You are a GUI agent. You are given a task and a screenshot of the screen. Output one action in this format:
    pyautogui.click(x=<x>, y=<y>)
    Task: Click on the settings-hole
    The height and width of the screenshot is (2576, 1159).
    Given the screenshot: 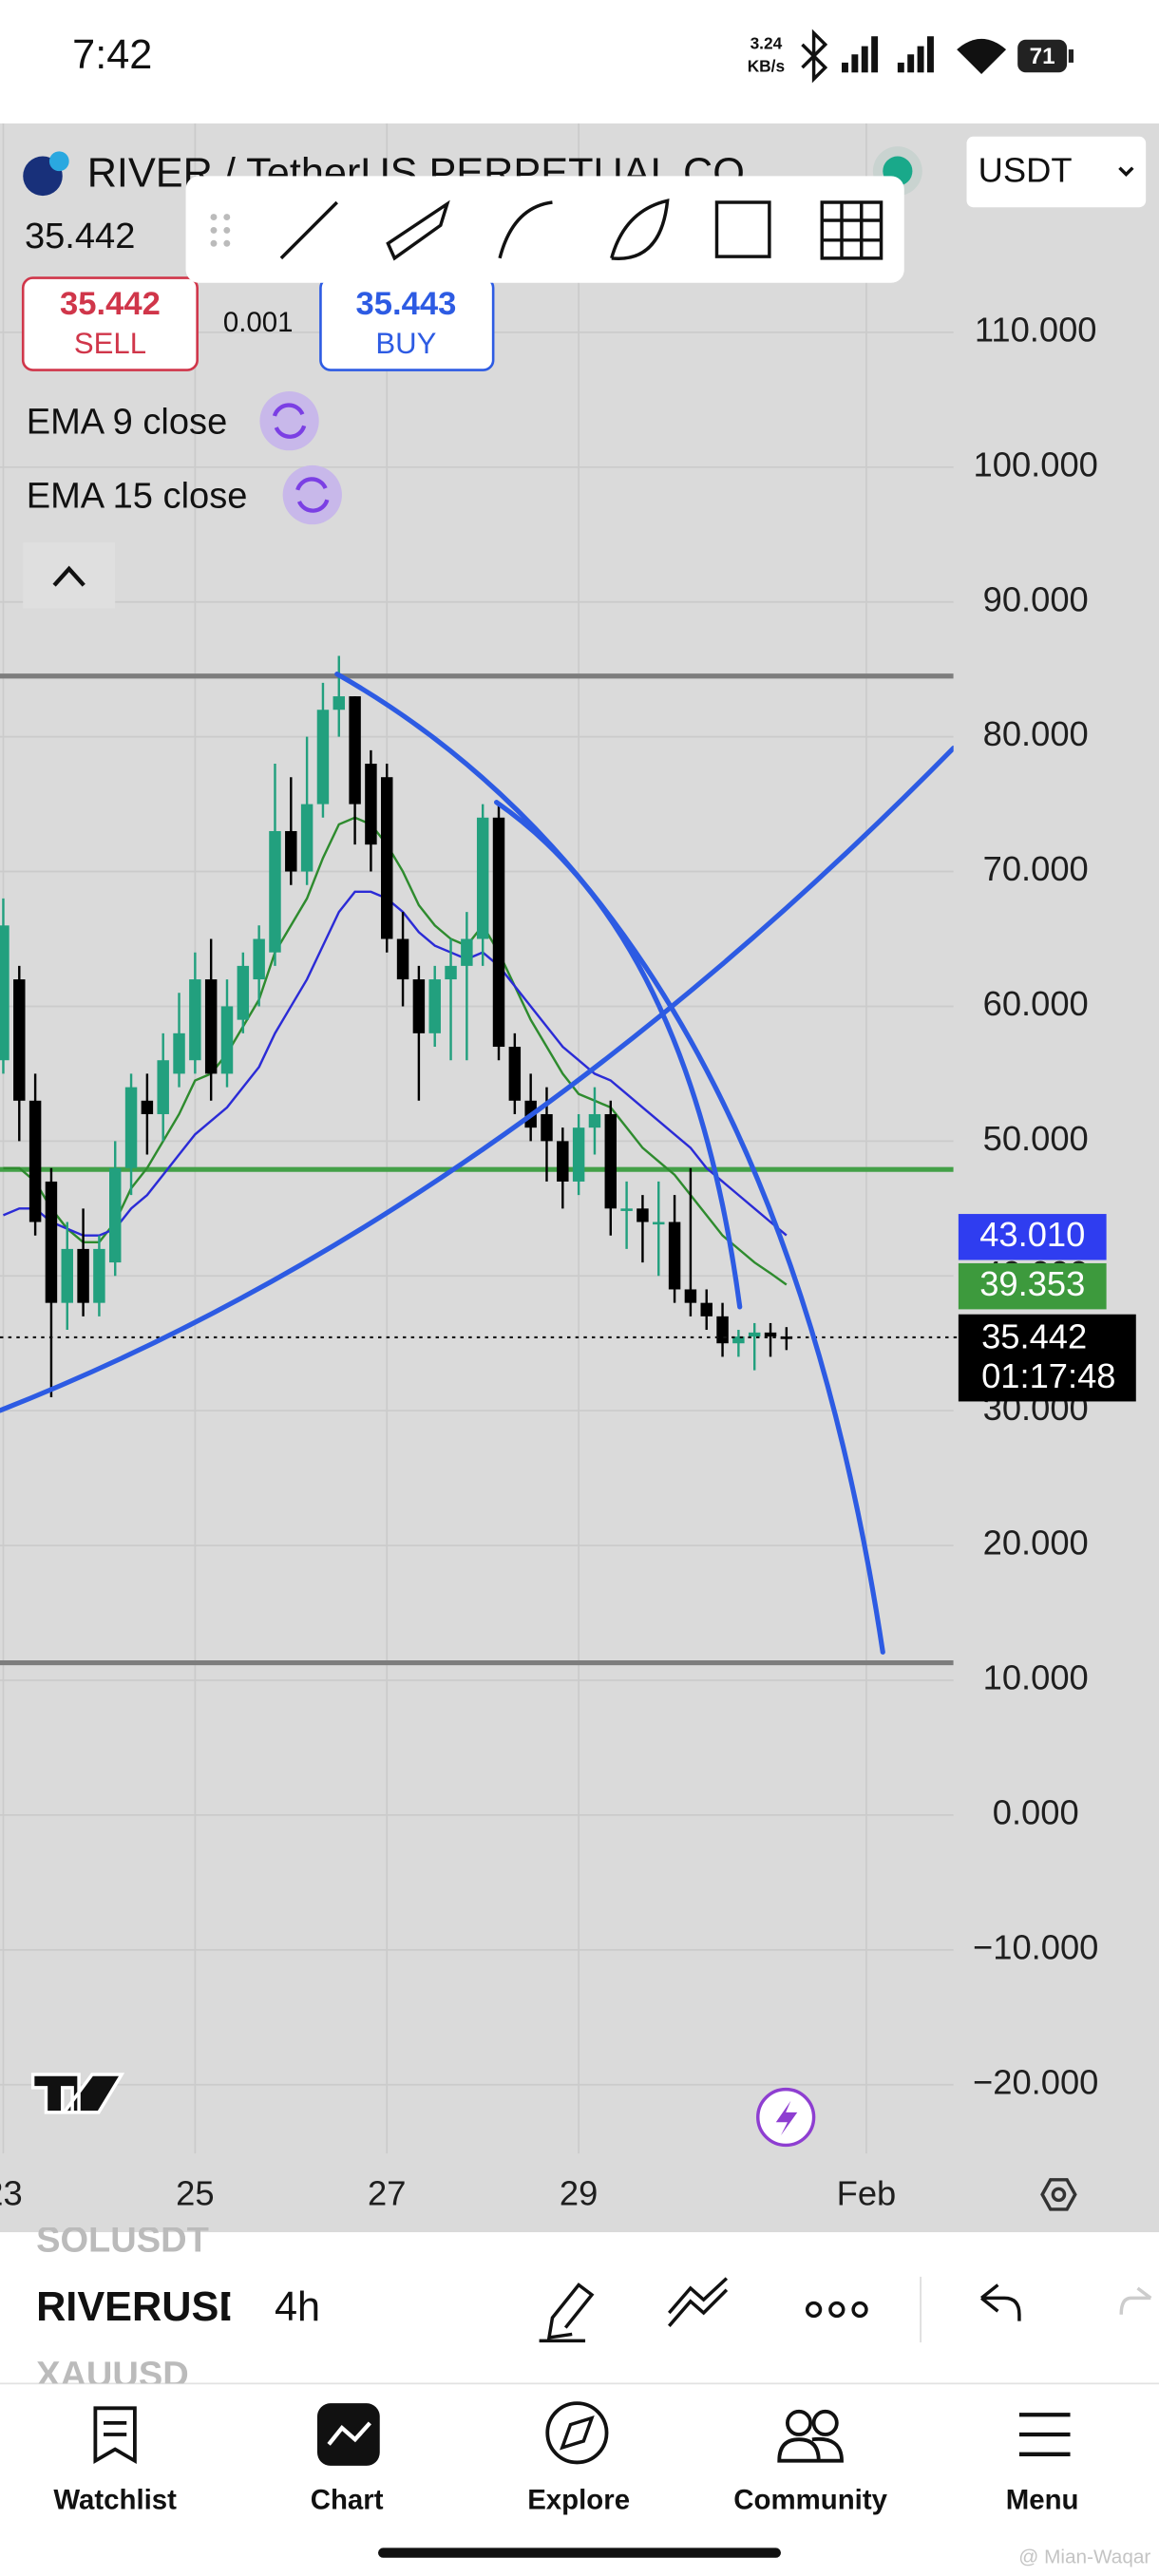 What is the action you would take?
    pyautogui.click(x=1059, y=2195)
    